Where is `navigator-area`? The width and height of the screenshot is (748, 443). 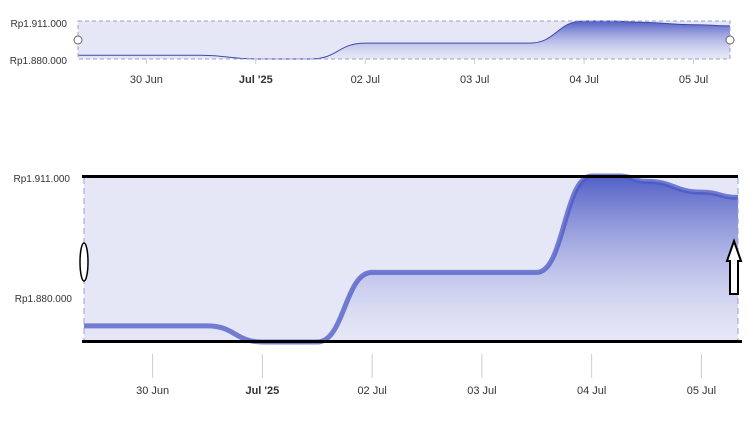 navigator-area is located at coordinates (404, 40).